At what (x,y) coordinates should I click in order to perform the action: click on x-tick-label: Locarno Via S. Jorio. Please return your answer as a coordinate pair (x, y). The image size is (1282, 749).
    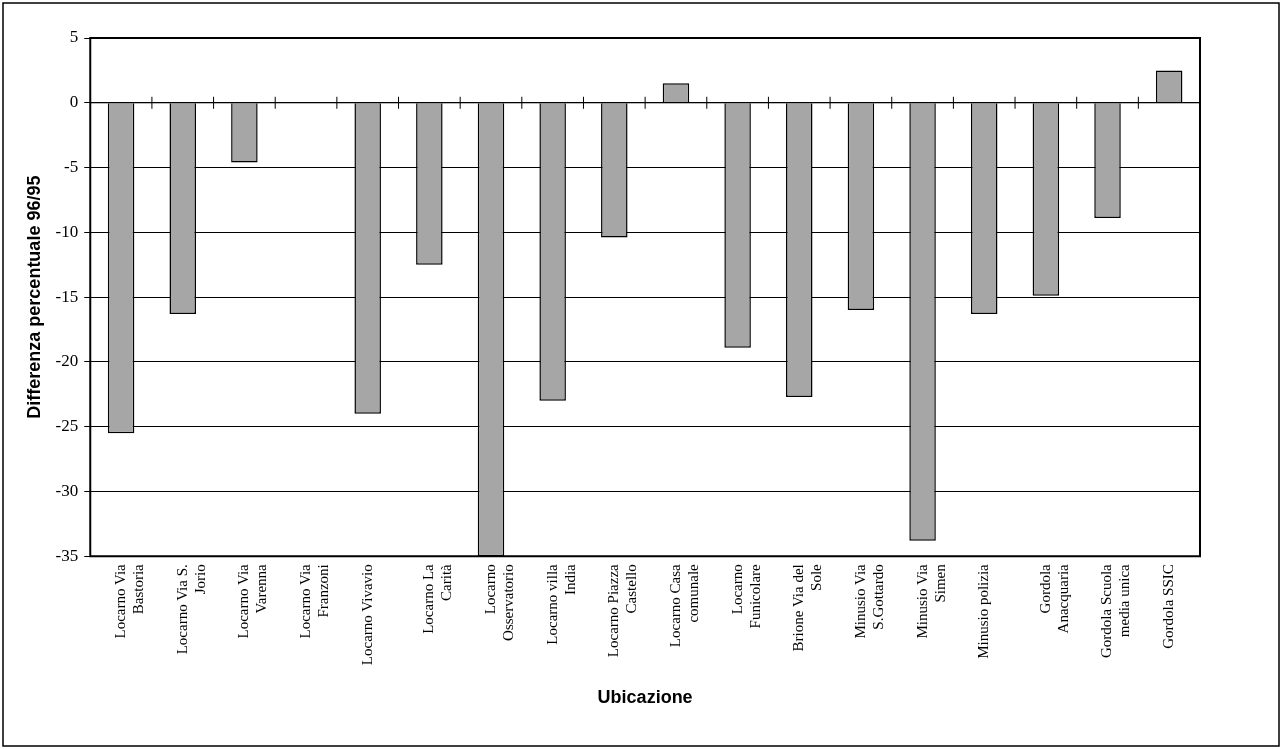
    Looking at the image, I should click on (190, 609).